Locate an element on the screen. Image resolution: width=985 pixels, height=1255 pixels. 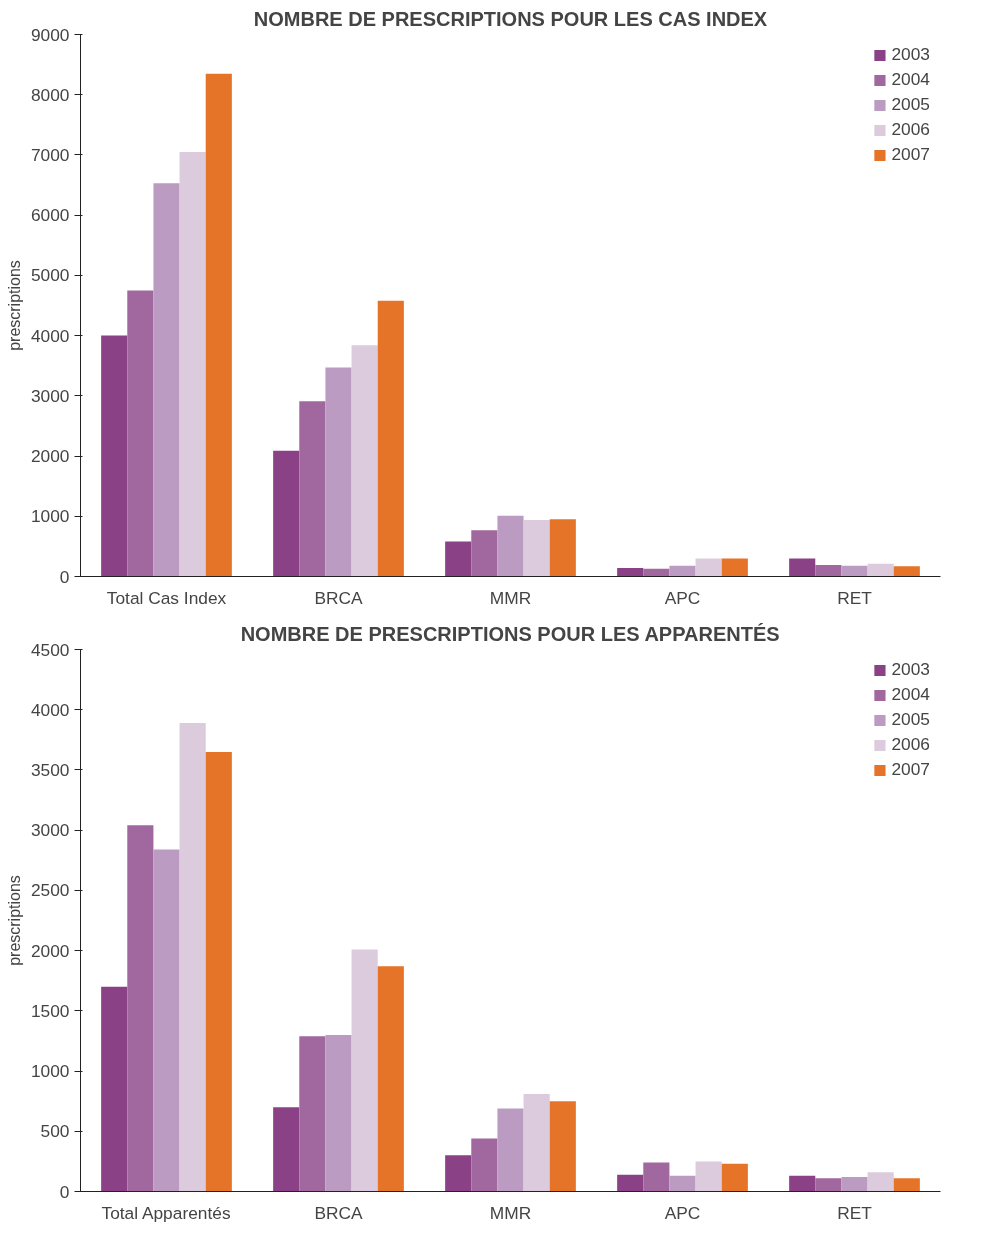
chart-title: NOMBRE DE PRESCRIPTIONS POUR LES CAS INDEX is located at coordinates (510, 18).